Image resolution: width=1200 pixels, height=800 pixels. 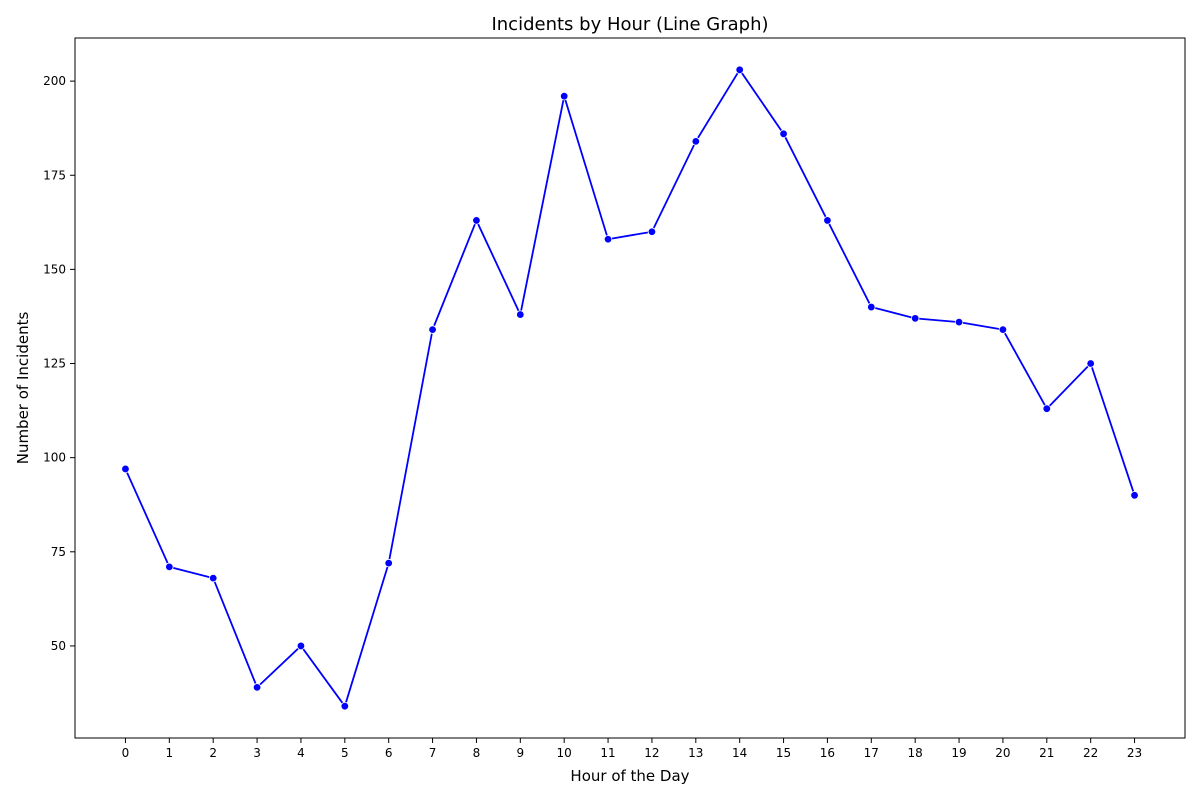 What do you see at coordinates (564, 753) in the screenshot?
I see `x-tick-label: 10` at bounding box center [564, 753].